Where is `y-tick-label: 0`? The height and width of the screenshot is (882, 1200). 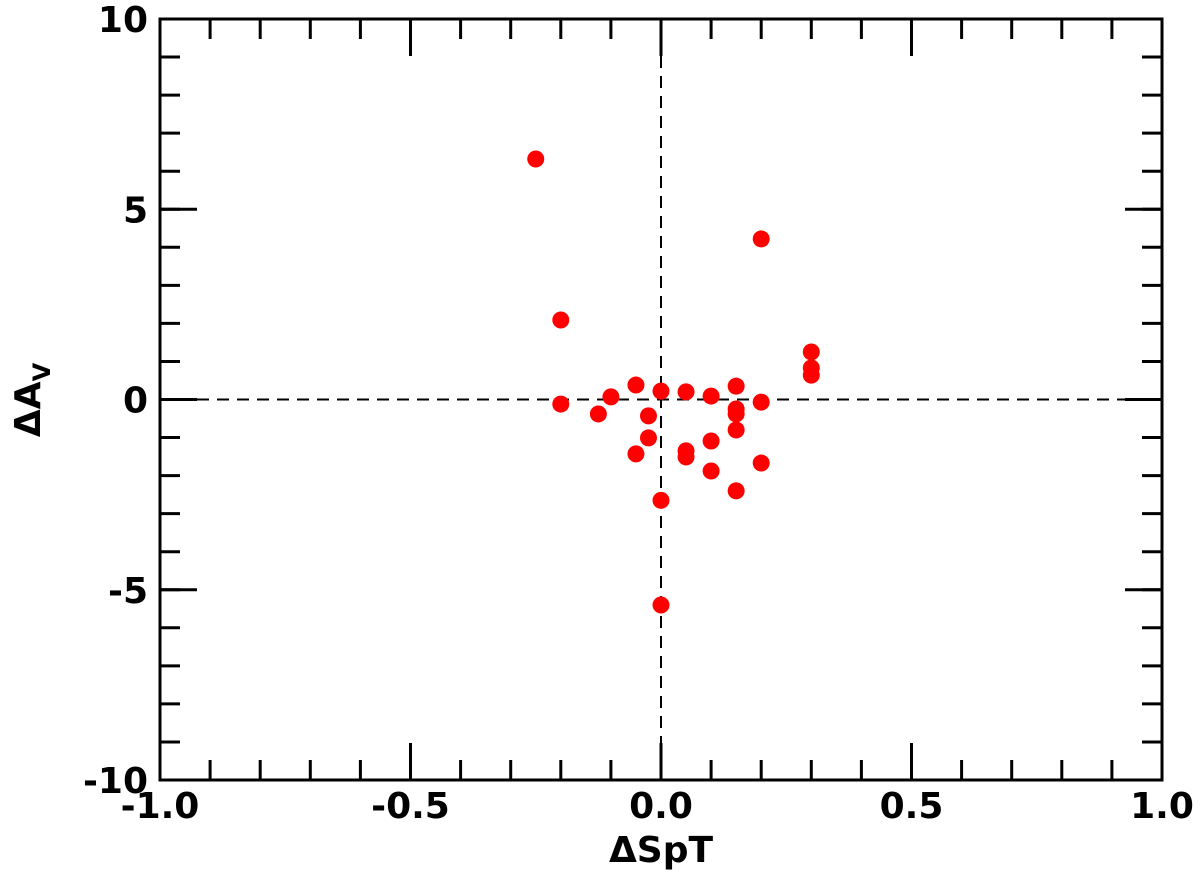
y-tick-label: 0 is located at coordinates (135, 401).